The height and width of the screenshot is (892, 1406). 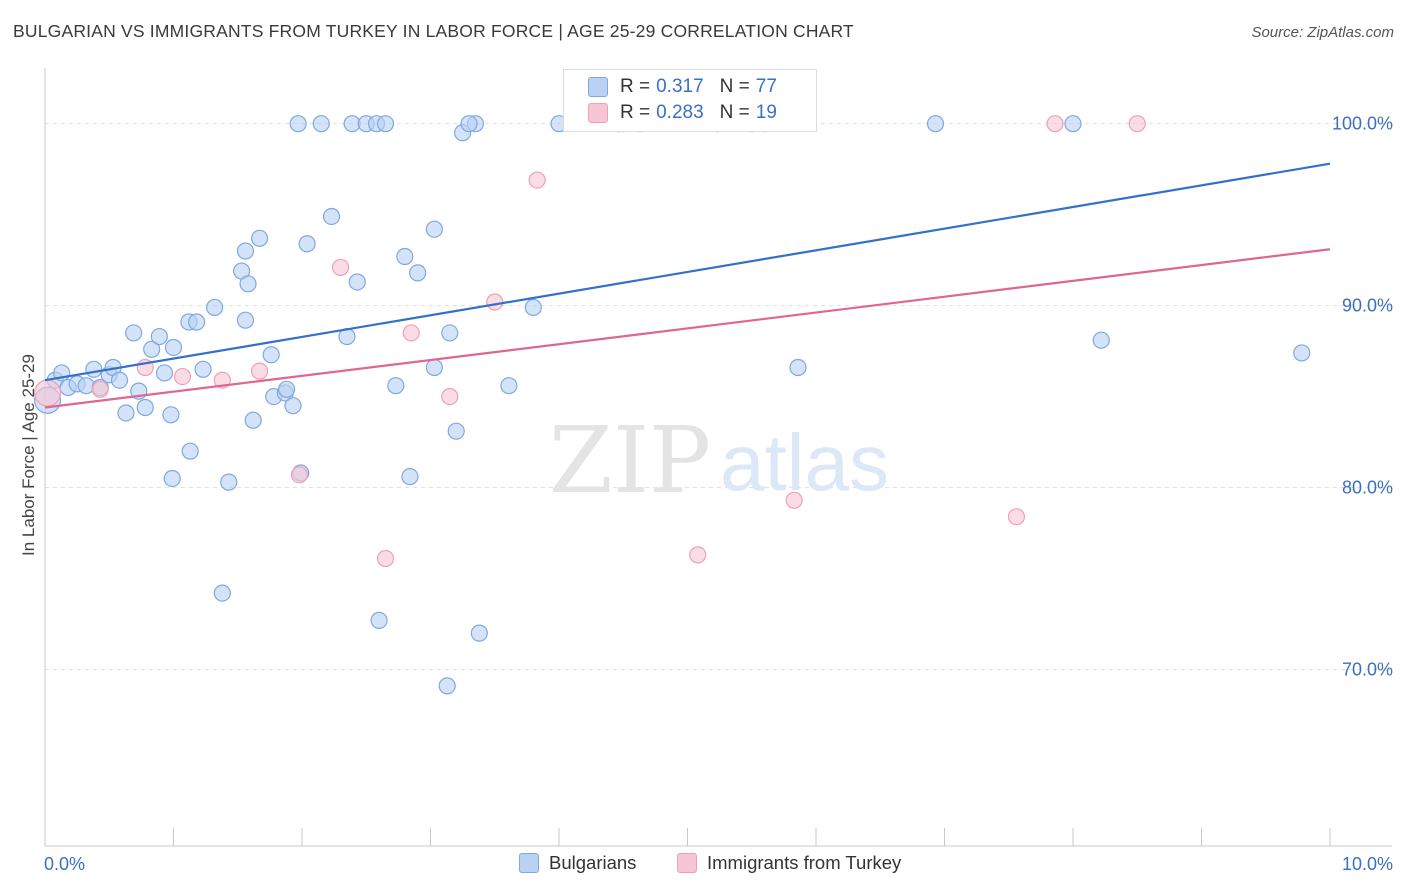 I want to click on series-legend: Bulgarians Immigrants from Turkey, so click(x=703, y=865).